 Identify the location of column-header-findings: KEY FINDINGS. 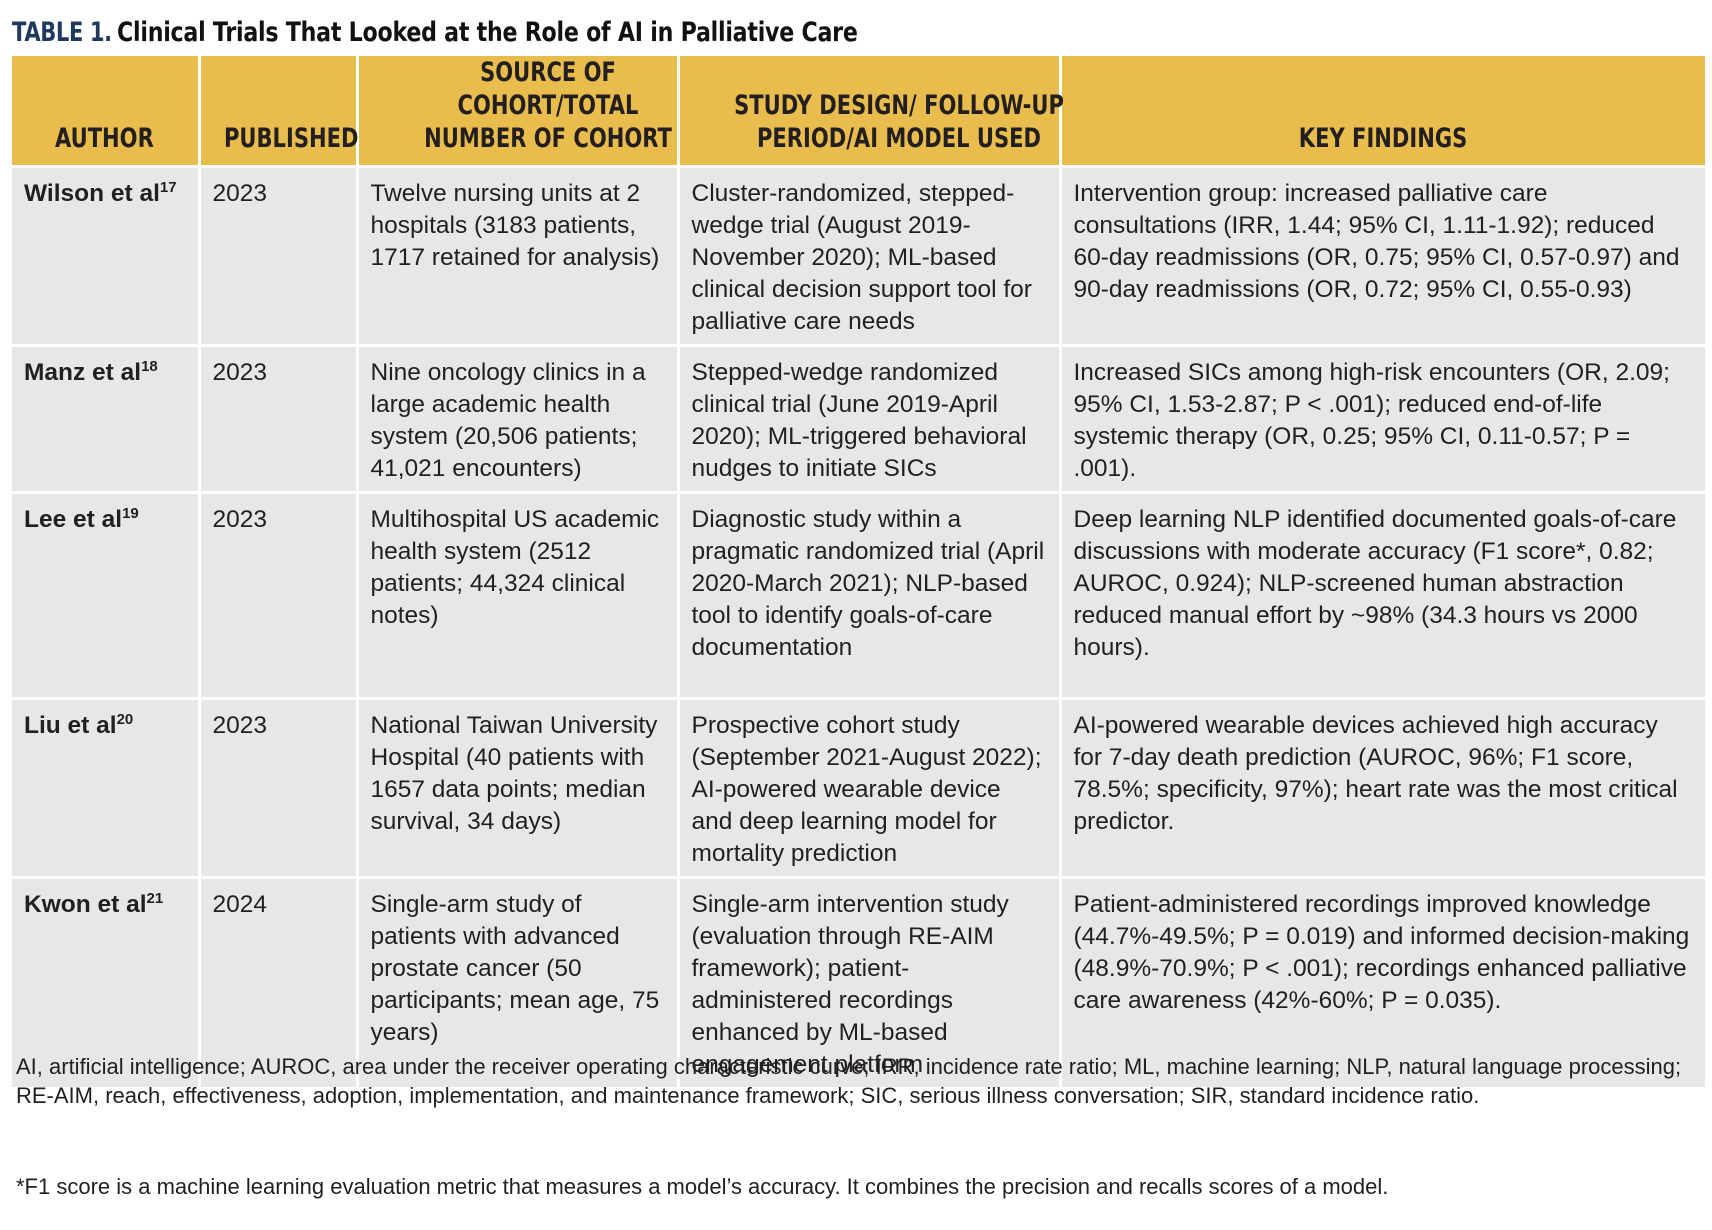
(1382, 111).